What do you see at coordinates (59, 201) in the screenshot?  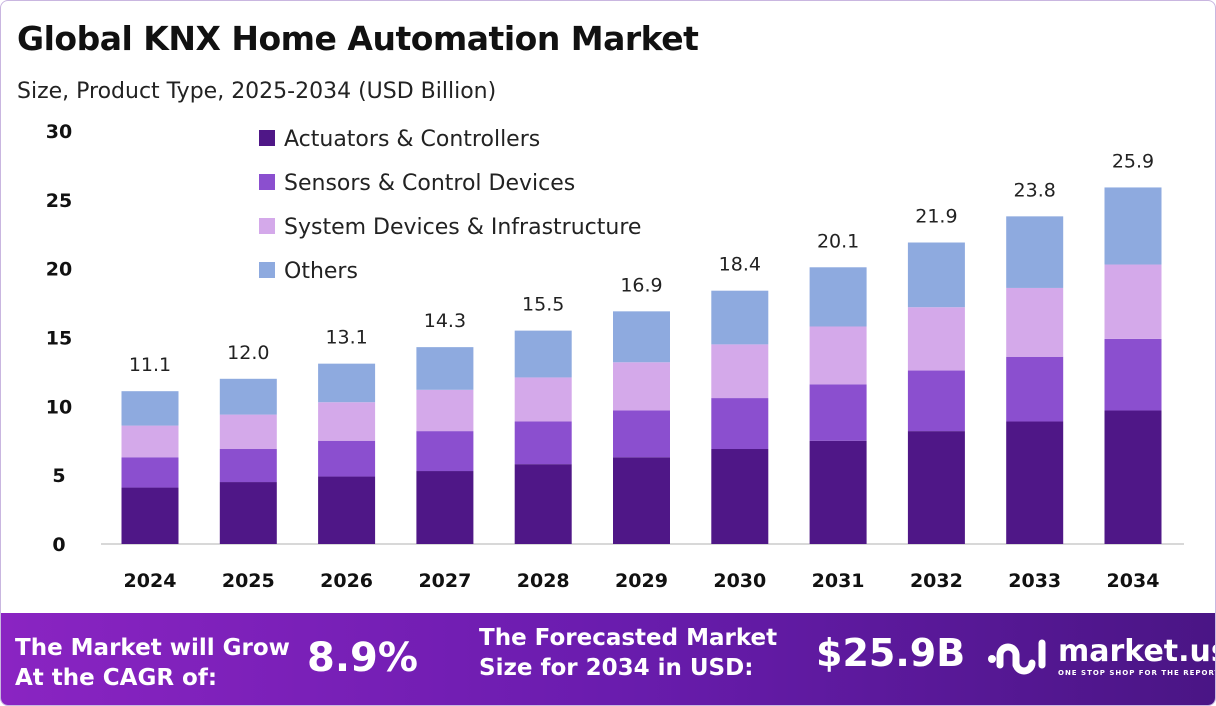 I see `y-tick-label: 25` at bounding box center [59, 201].